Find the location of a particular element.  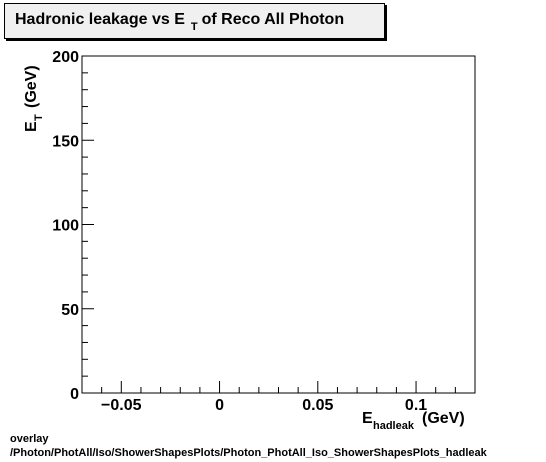

y-tick-label: 150 is located at coordinates (65, 141).